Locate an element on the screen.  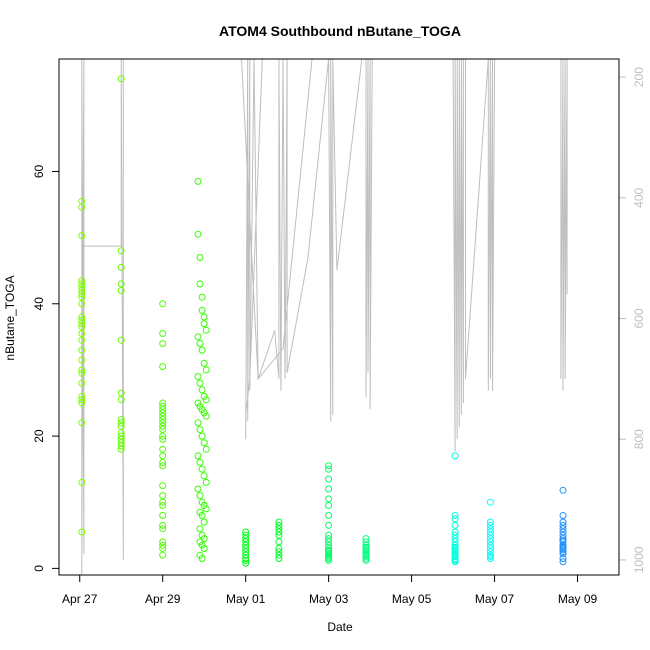
altitude-tick-label: 1000 is located at coordinates (639, 559).